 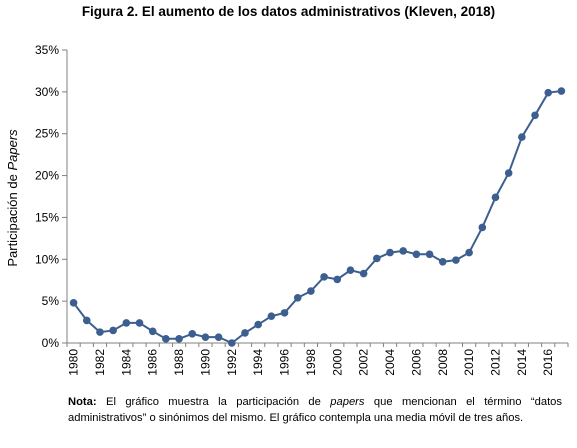 What do you see at coordinates (51, 196) in the screenshot?
I see `y-axis-ticks: 0% 5% 10% 15% 20% 25% 30% 35%` at bounding box center [51, 196].